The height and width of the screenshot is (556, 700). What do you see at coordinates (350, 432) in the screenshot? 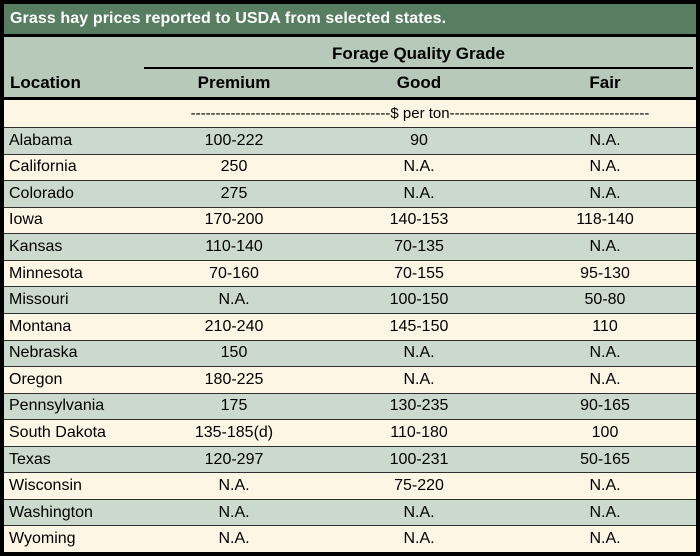
I see `table-row: South Dakota 135-185(d) 110-180 100` at bounding box center [350, 432].